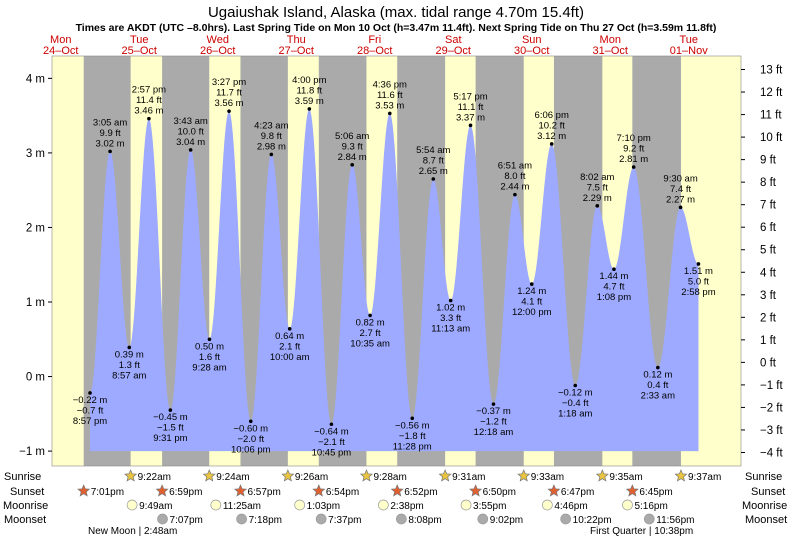  I want to click on tide-label: 1.6 ft, so click(209, 357).